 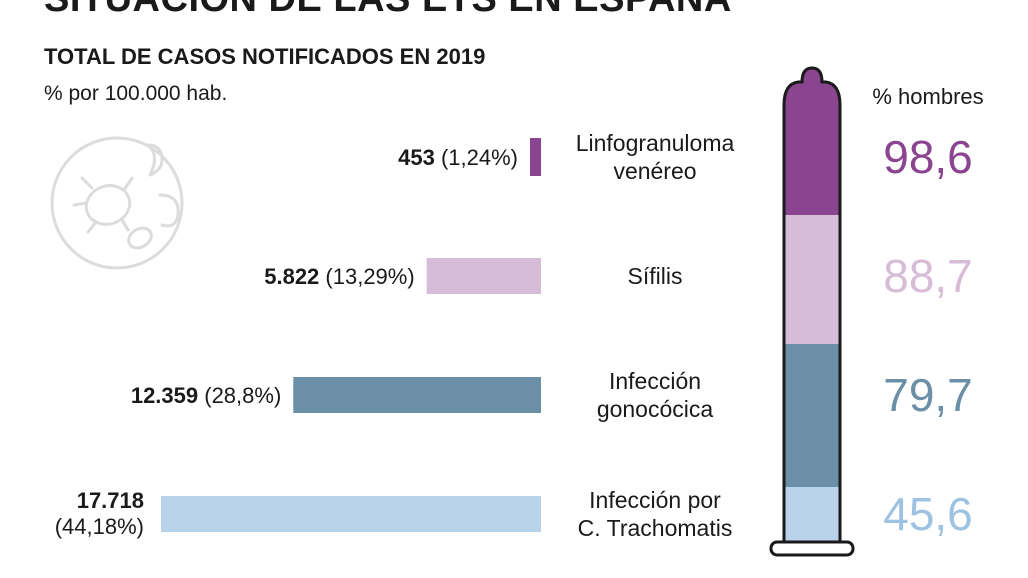 I want to click on category-label-3-0: Infección por, so click(x=655, y=500).